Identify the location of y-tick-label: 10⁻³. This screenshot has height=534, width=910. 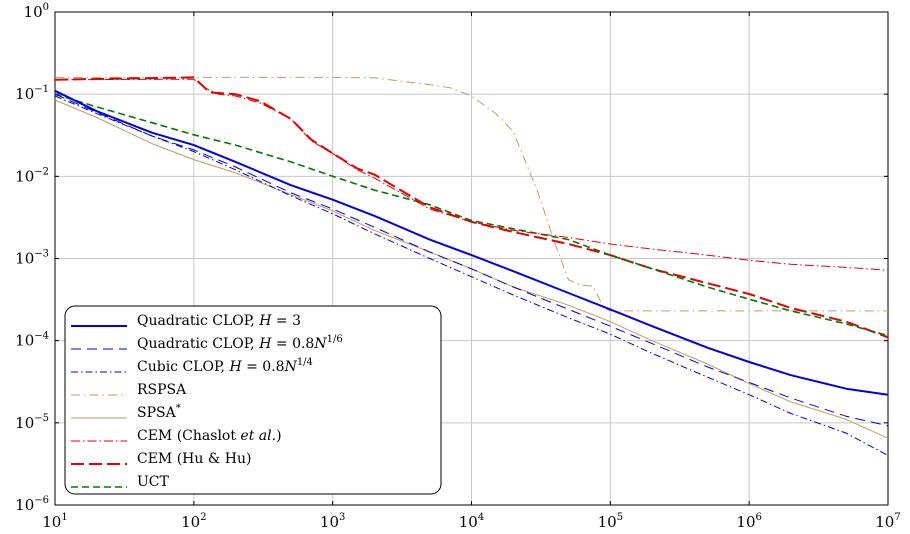
(32, 258).